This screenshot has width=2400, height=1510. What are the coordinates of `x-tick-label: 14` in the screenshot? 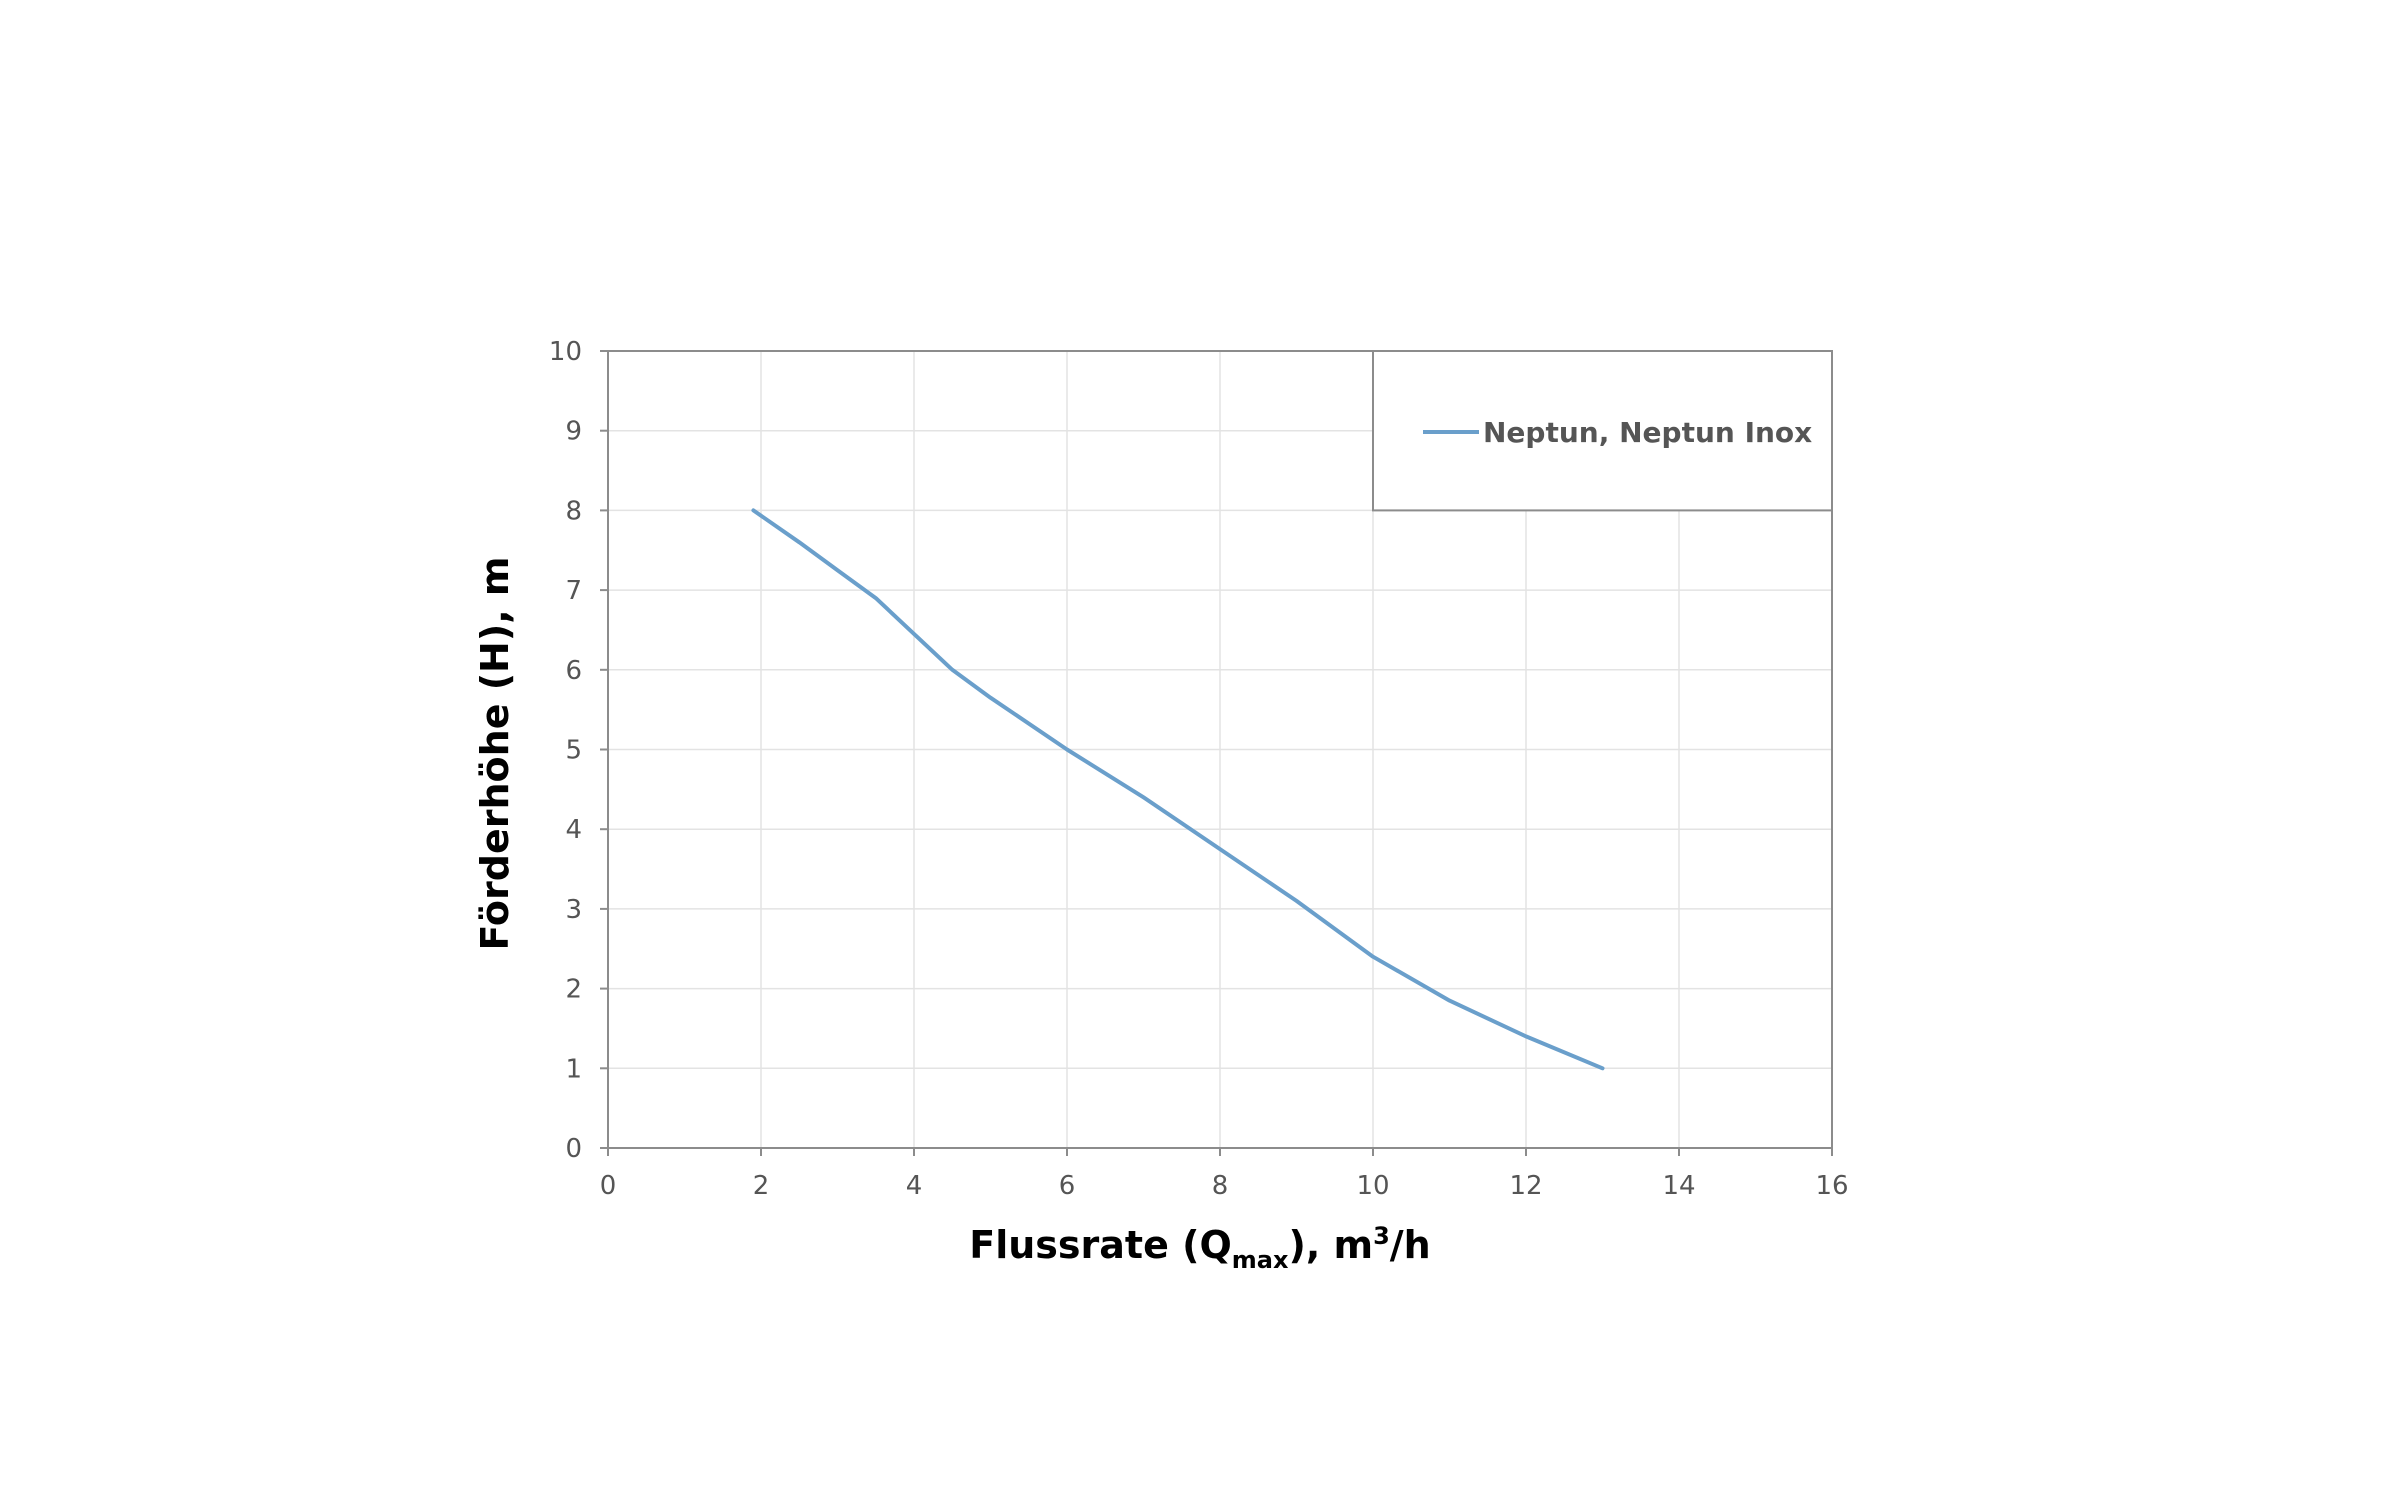 It's located at (1678, 1186).